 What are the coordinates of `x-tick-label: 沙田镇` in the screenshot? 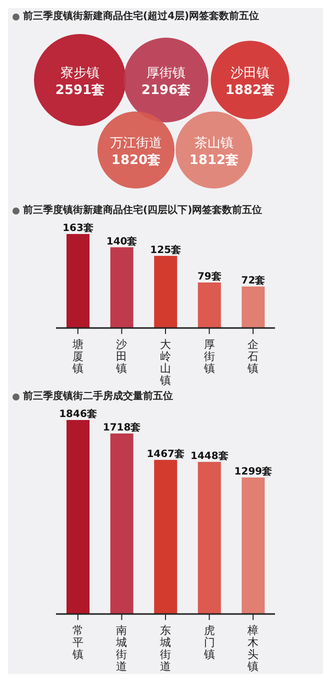 It's located at (121, 356).